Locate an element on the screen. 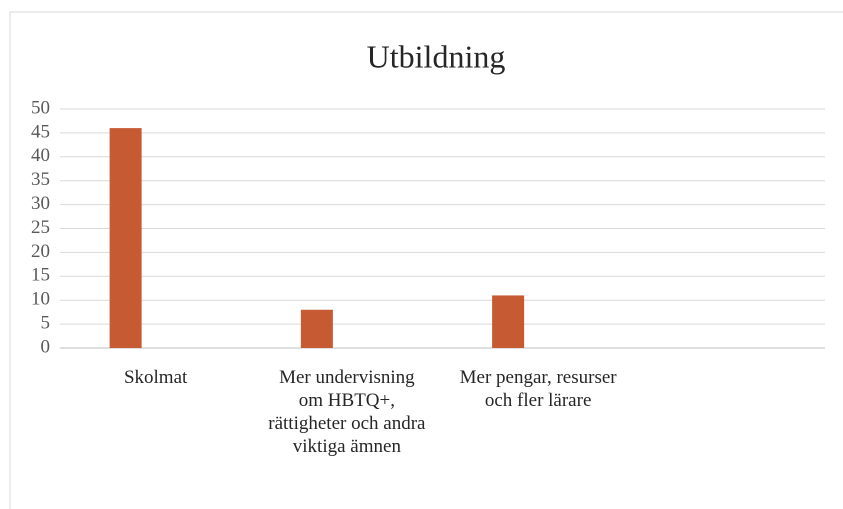  y-tick-label: 0 is located at coordinates (46, 346).